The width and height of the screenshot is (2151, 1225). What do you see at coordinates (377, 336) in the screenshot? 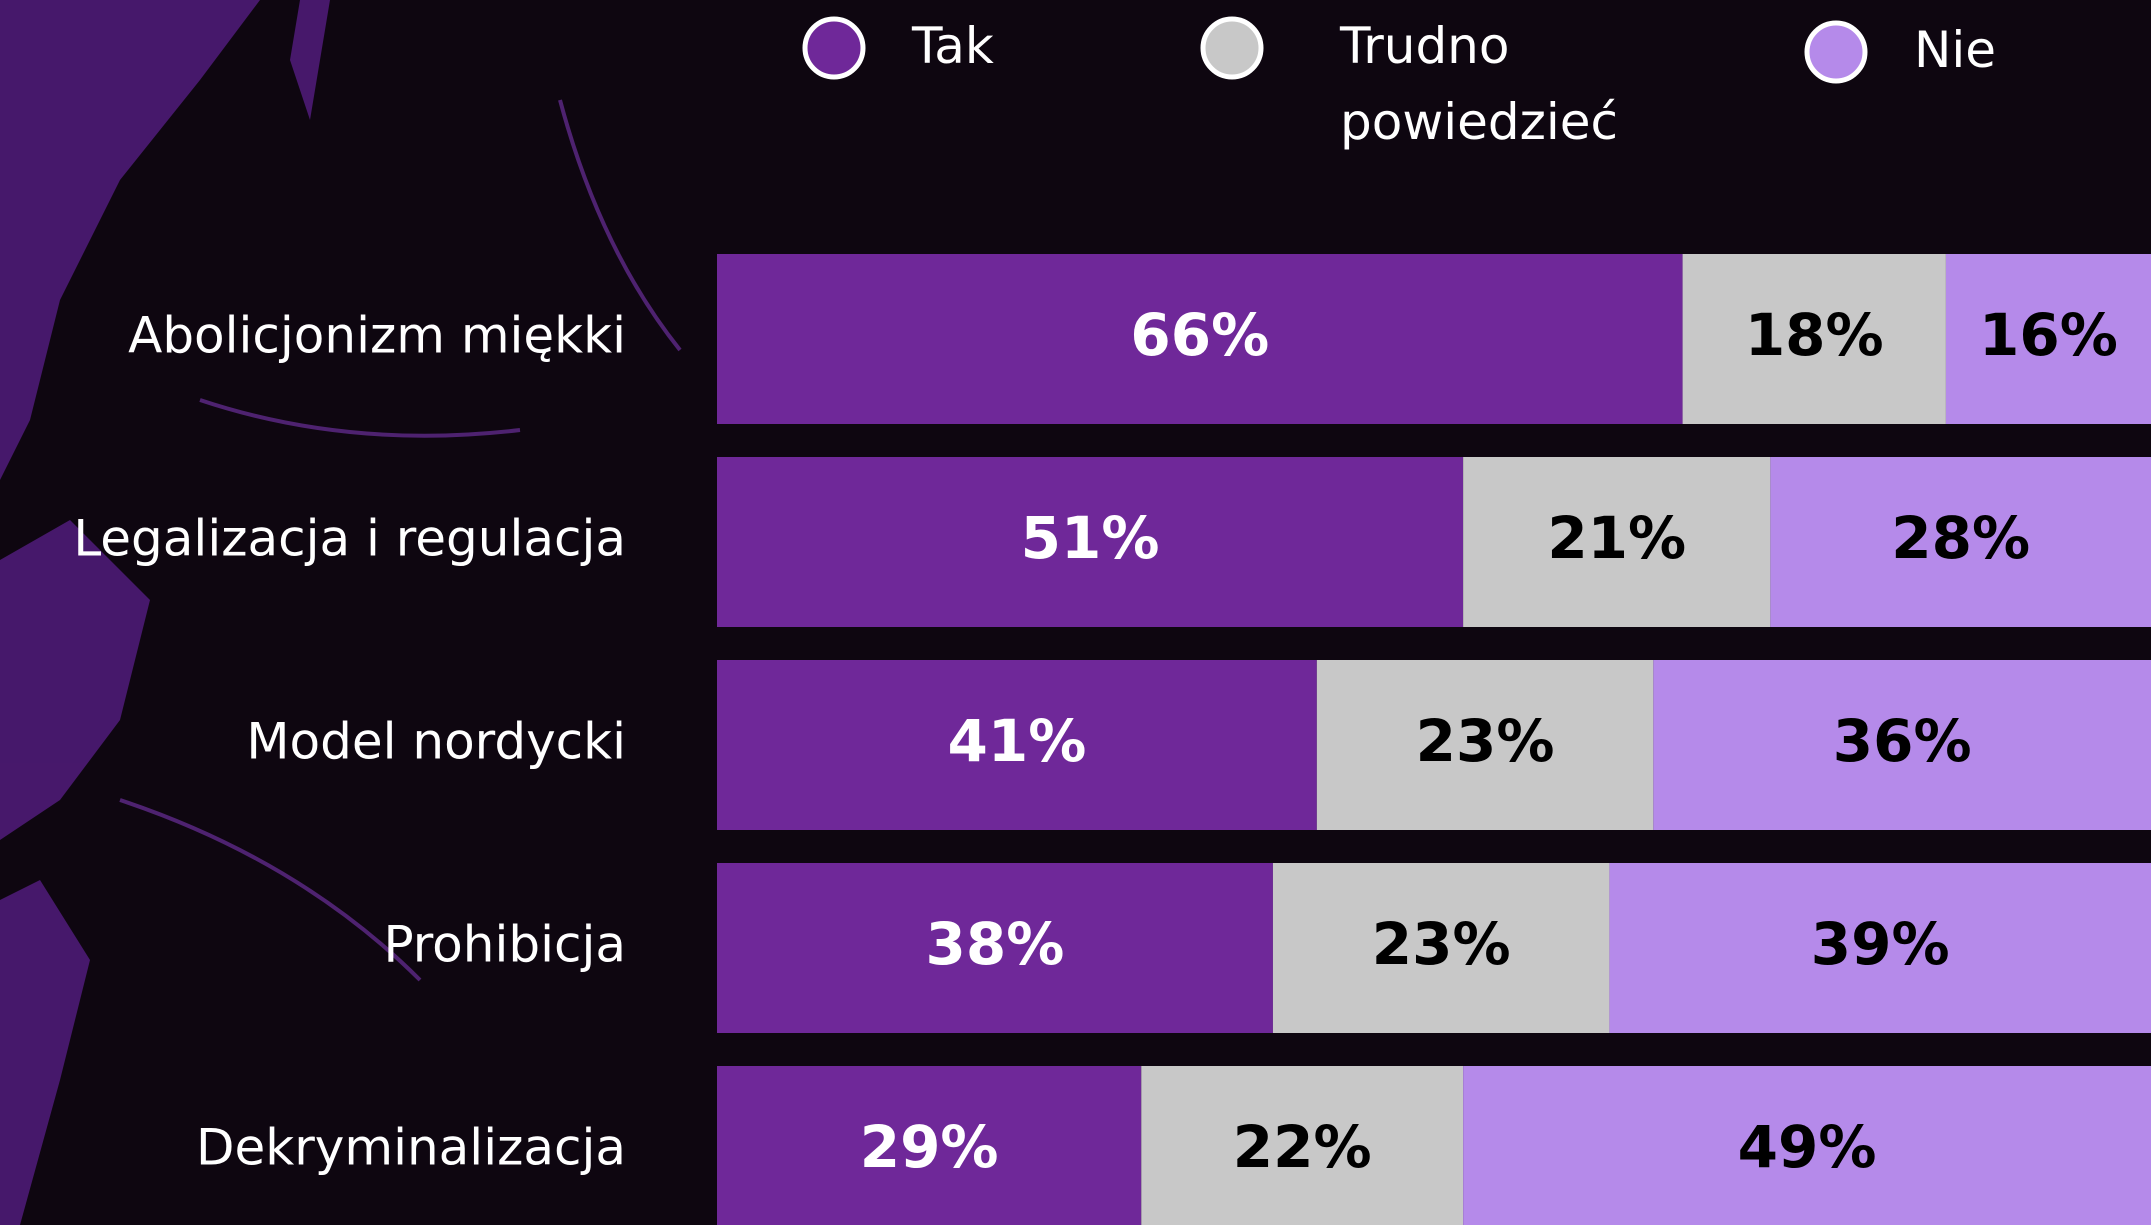
I see `category-label: Abolicjonizm miękki` at bounding box center [377, 336].